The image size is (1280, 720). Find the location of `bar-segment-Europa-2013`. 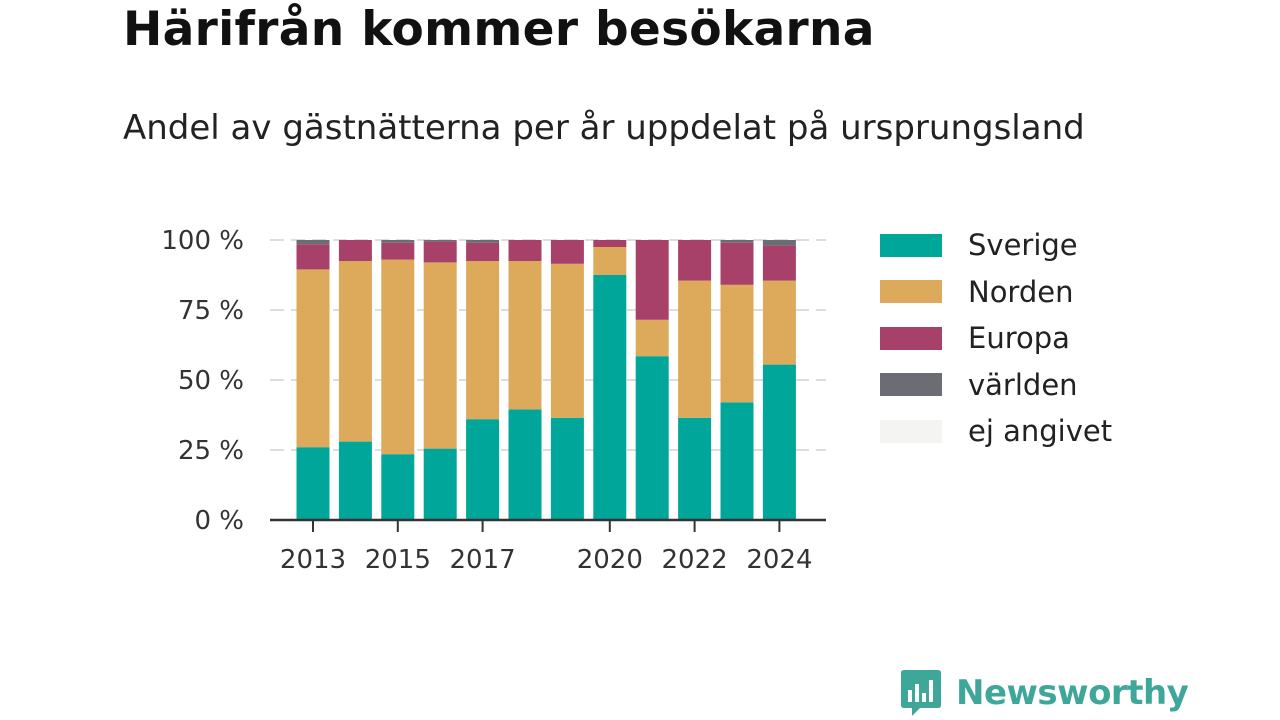

bar-segment-Europa-2013 is located at coordinates (313, 257).